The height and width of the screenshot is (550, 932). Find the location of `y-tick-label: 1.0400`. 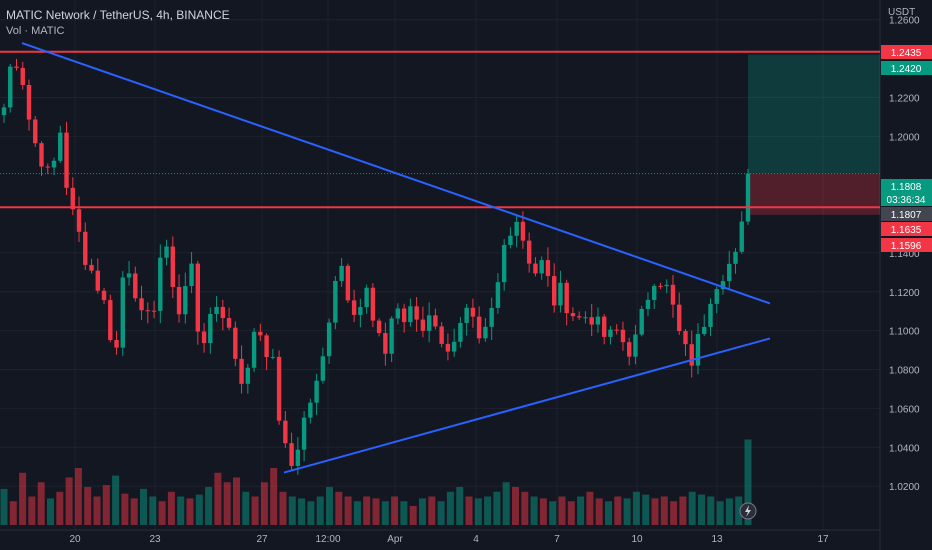

y-tick-label: 1.0400 is located at coordinates (904, 448).